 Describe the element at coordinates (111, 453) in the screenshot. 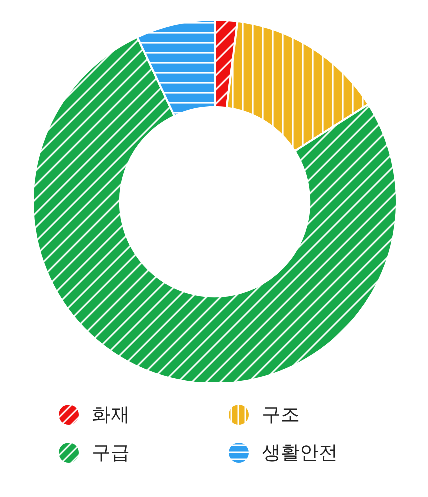

I see `legend-label: 구급` at that location.